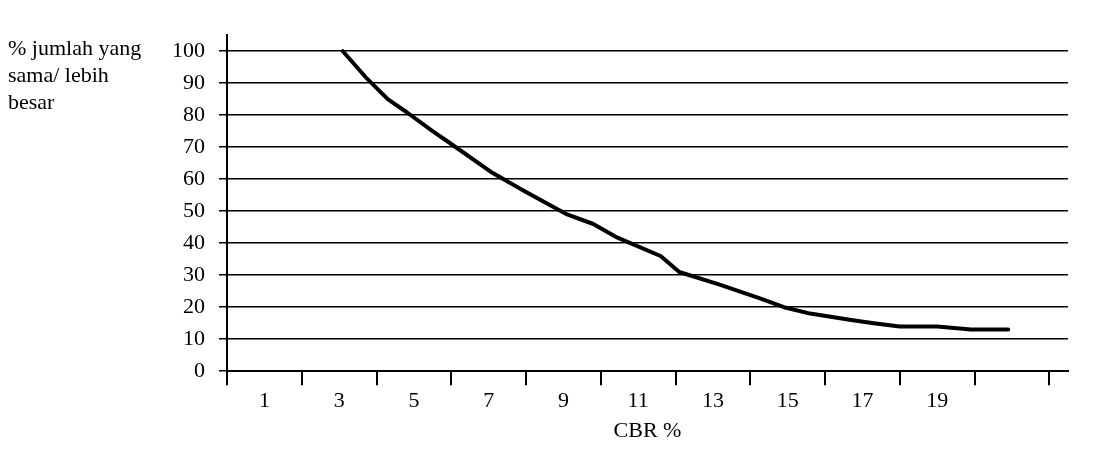 The height and width of the screenshot is (456, 1105). Describe the element at coordinates (937, 400) in the screenshot. I see `x-tick-label: 19` at that location.